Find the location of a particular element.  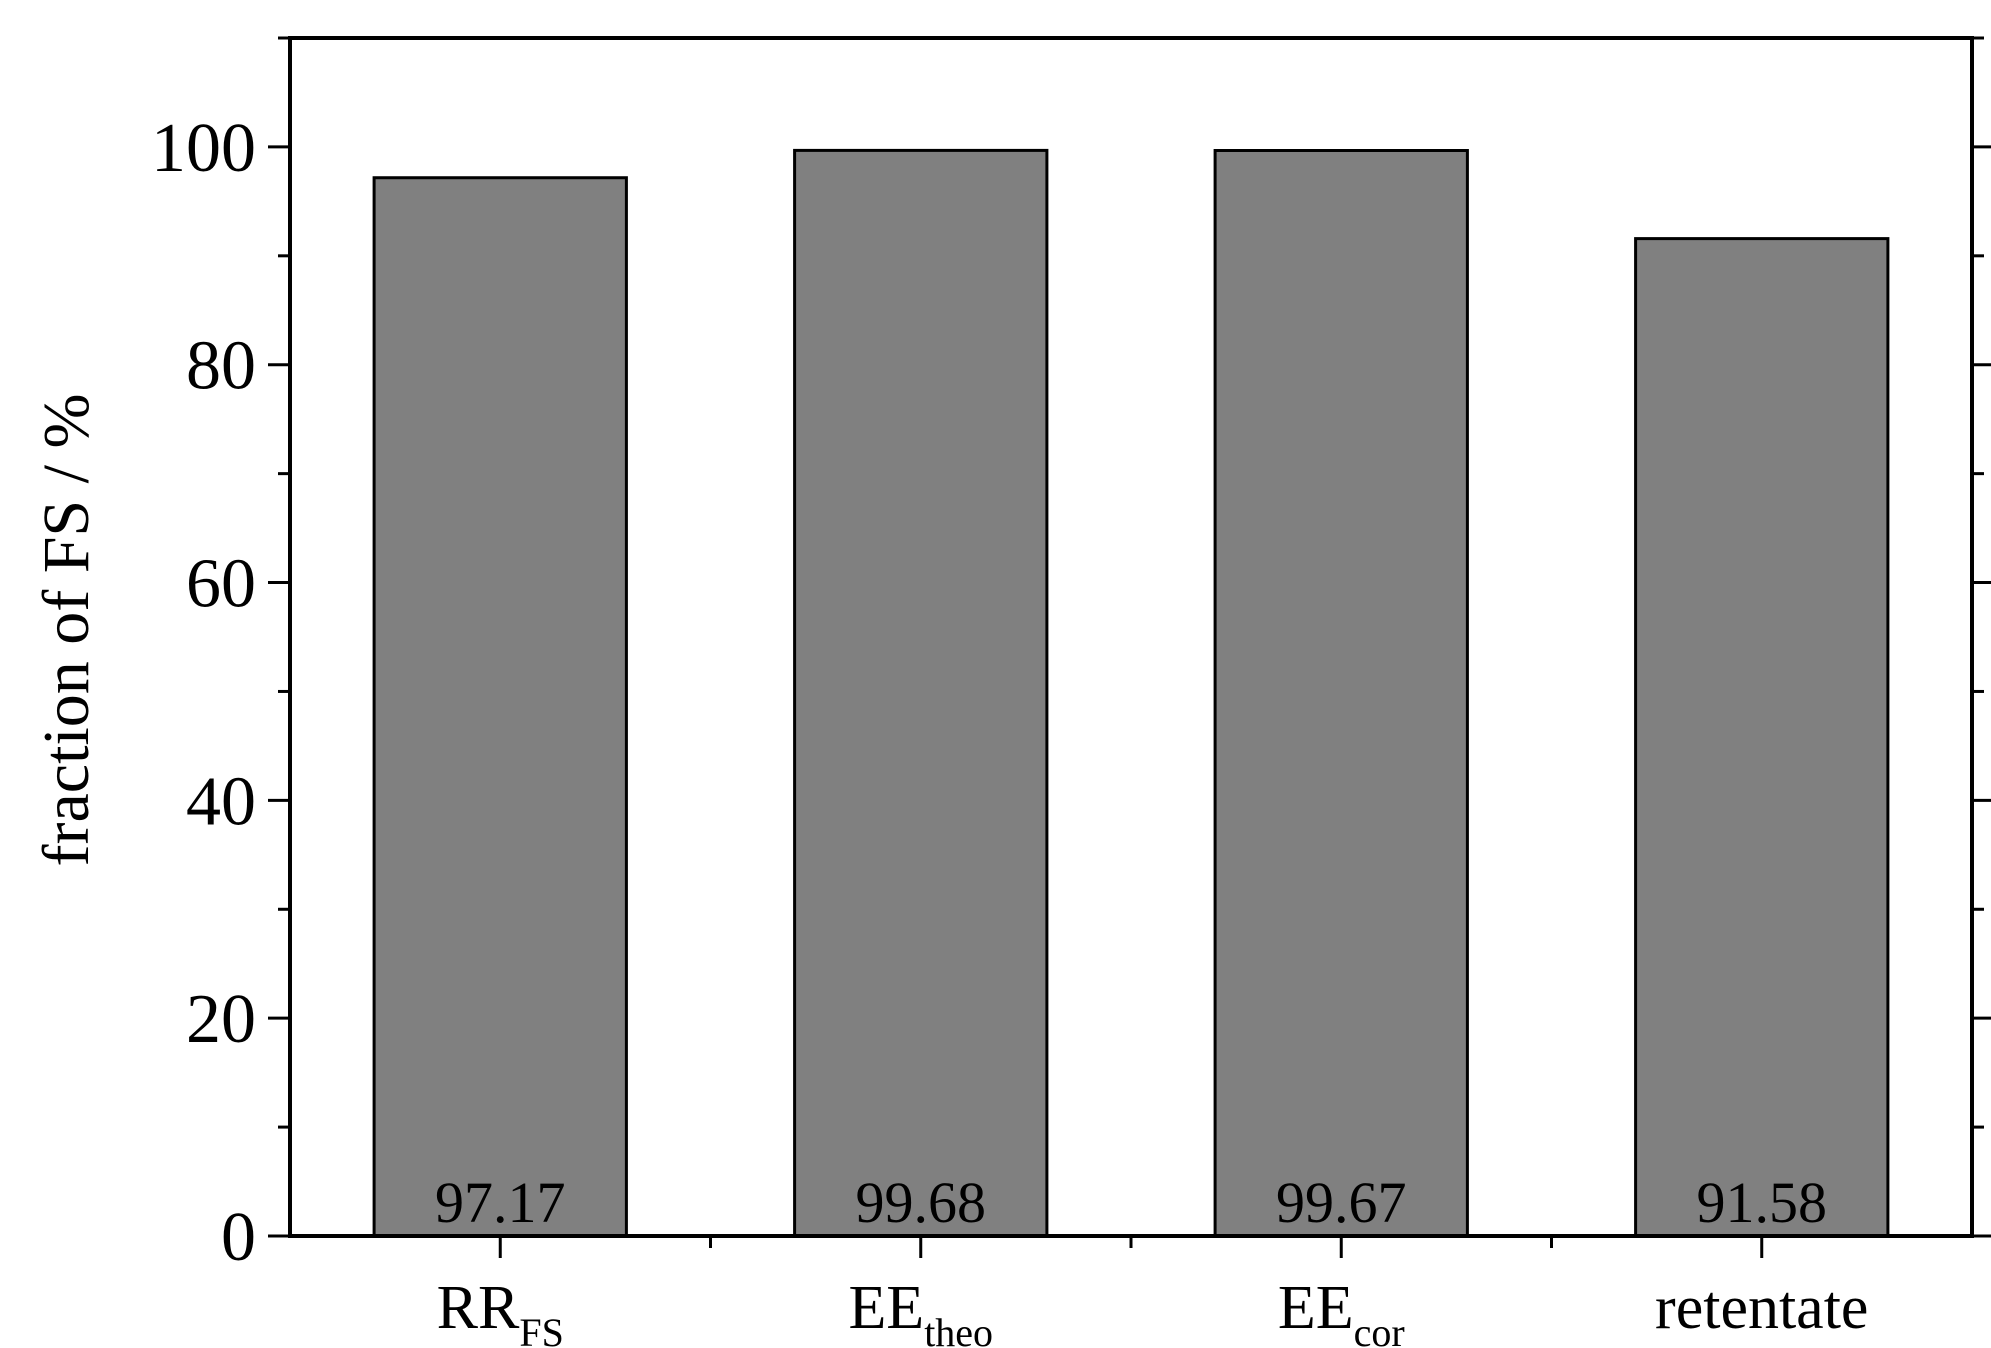

y-tick-label-1: 20 is located at coordinates (221, 1019).